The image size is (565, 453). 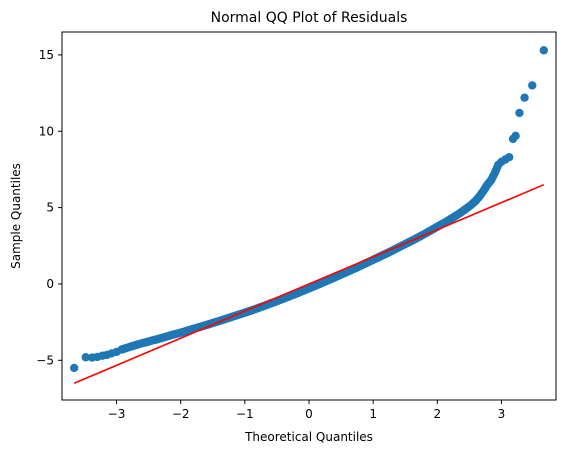 I want to click on x-tick-label: −3, so click(x=117, y=414).